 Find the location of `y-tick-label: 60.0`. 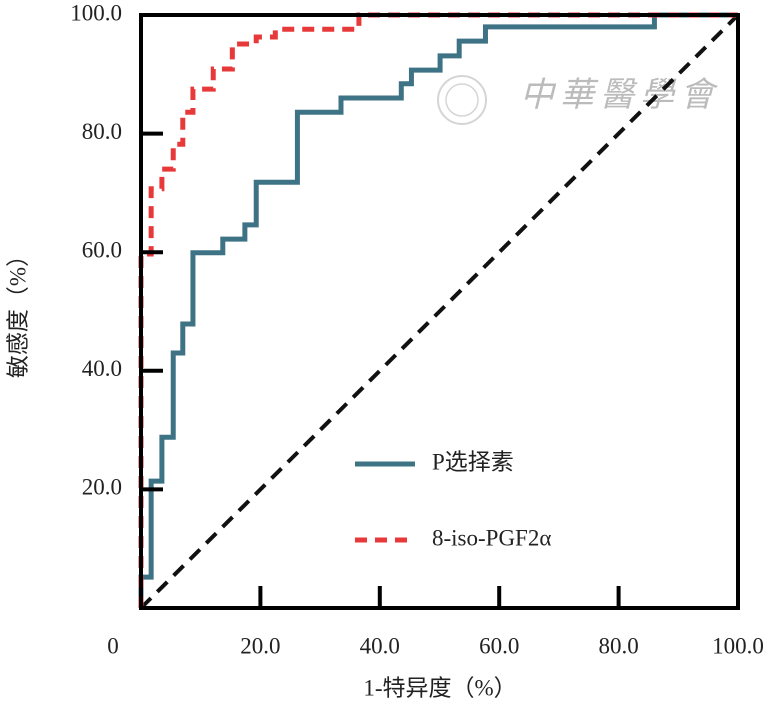

y-tick-label: 60.0 is located at coordinates (102, 249).